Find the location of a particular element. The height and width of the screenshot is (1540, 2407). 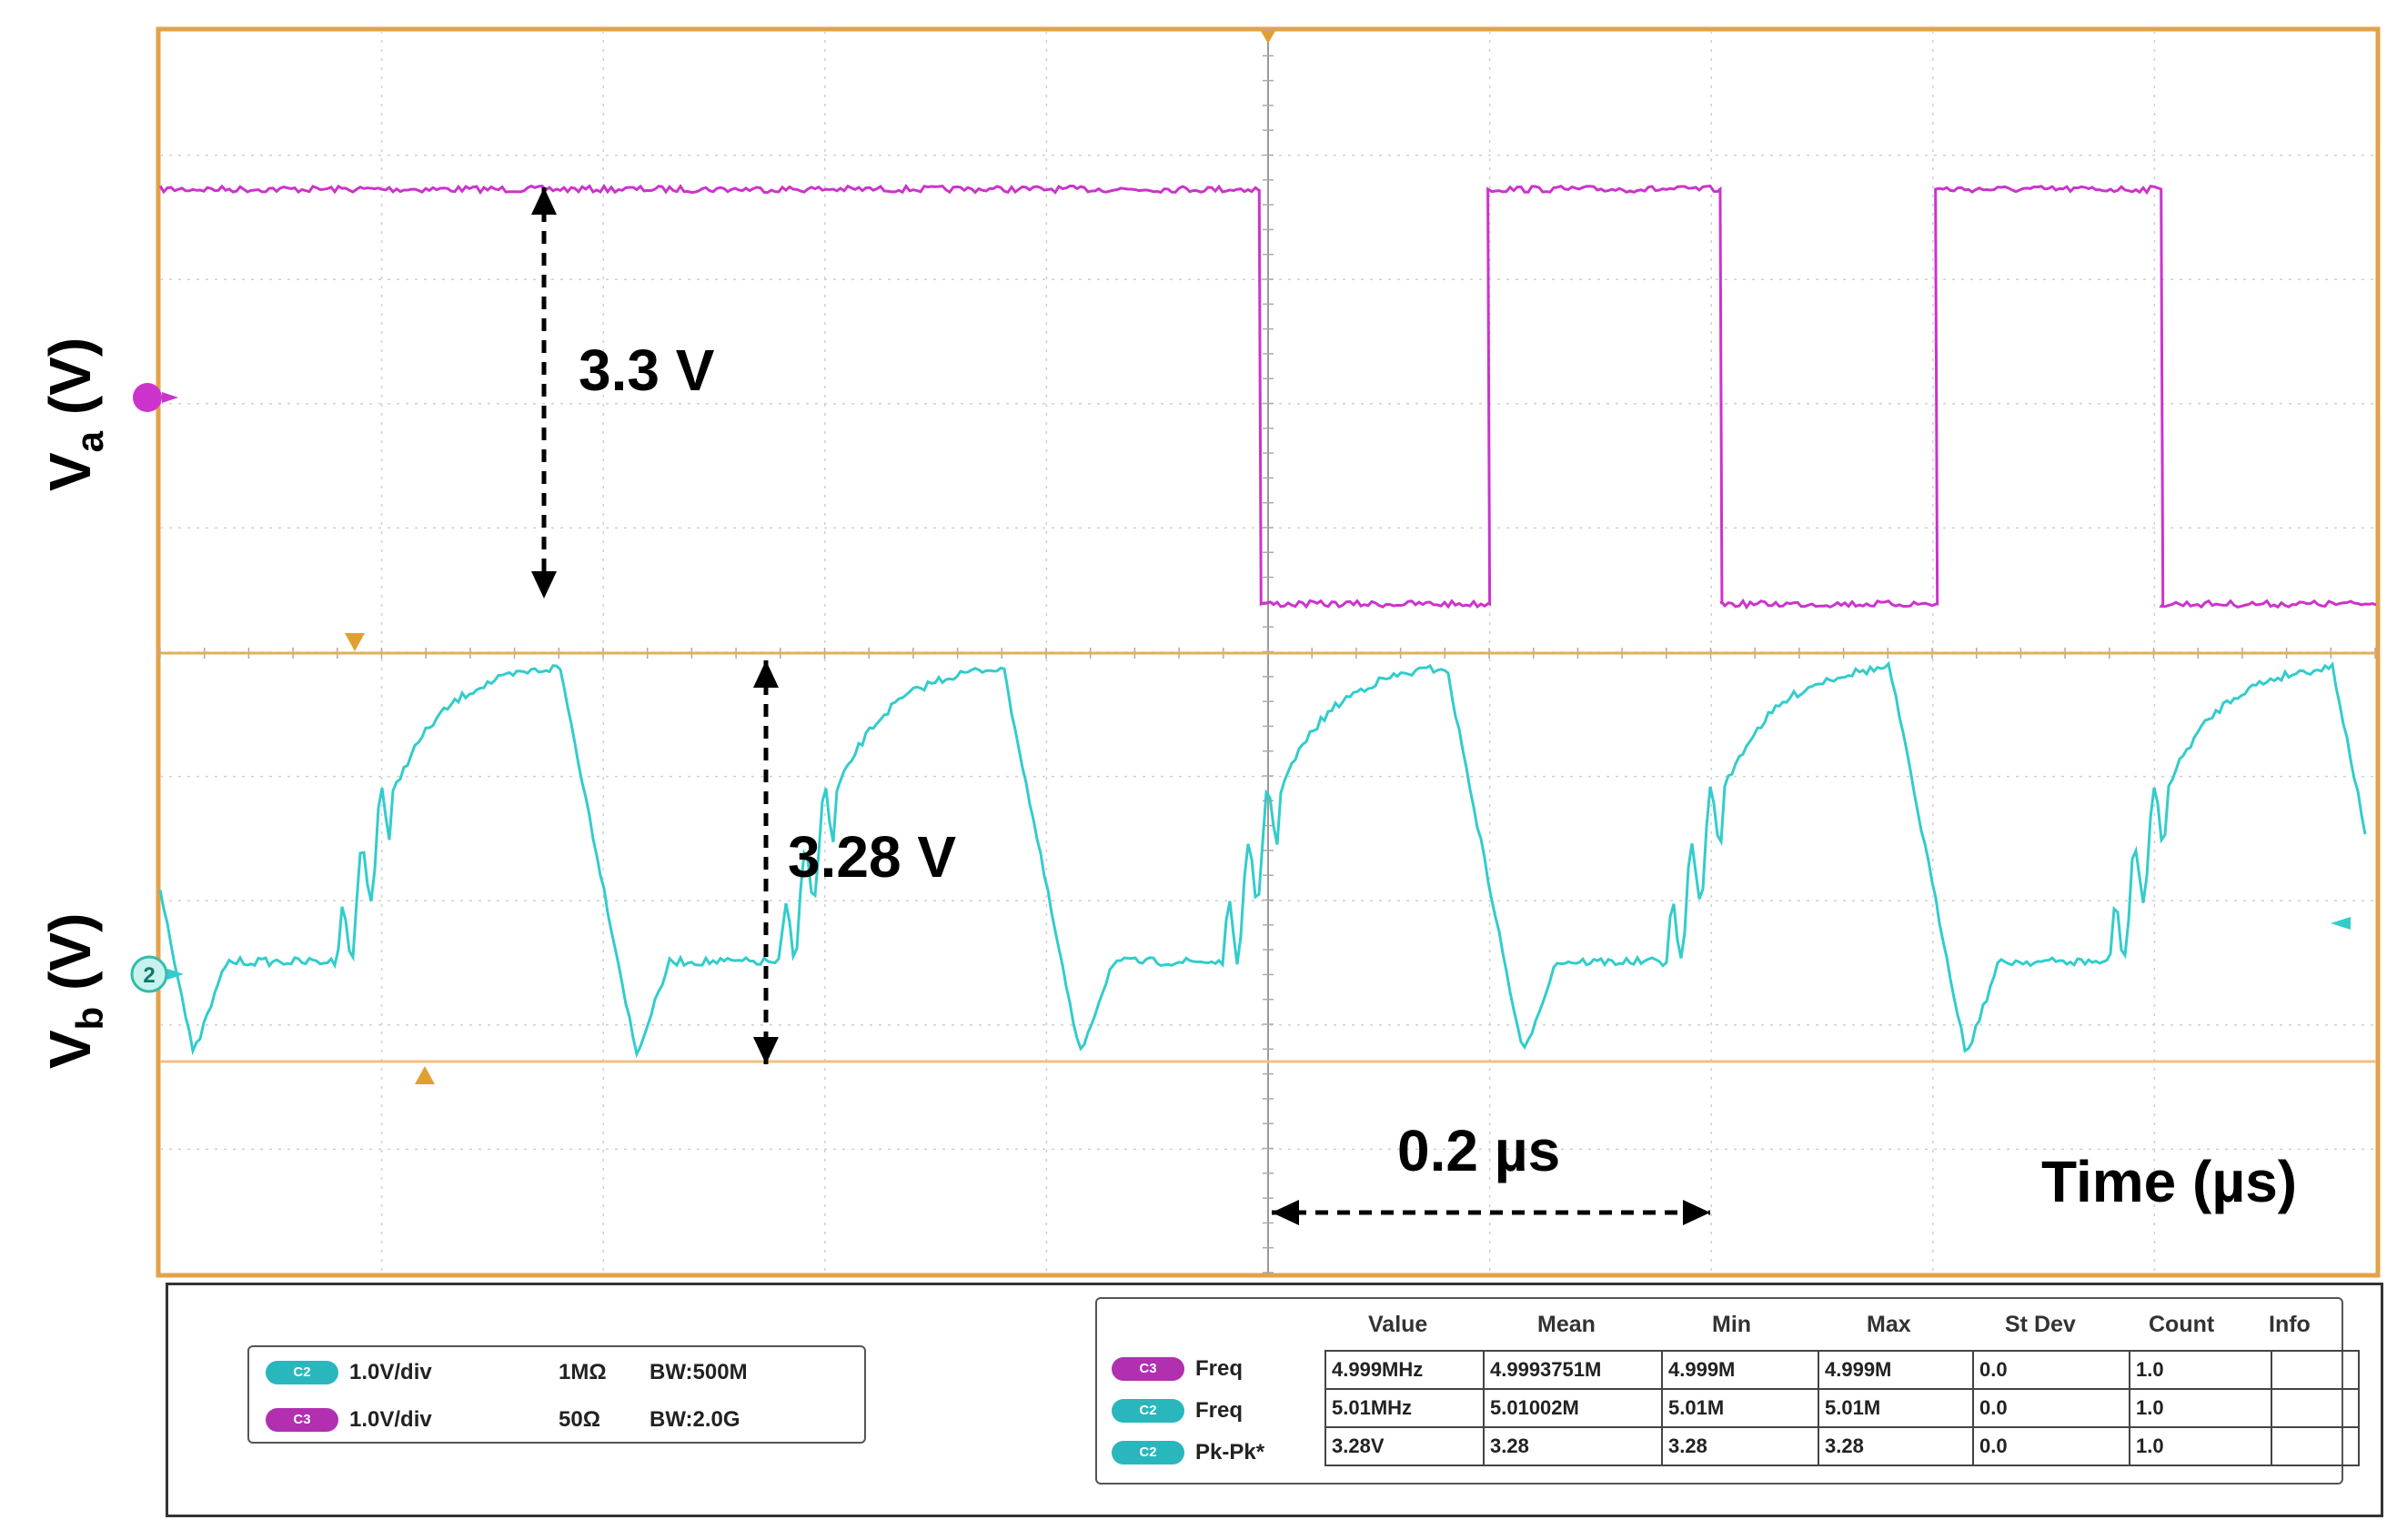

vb-right-arrow is located at coordinates (2341, 923).